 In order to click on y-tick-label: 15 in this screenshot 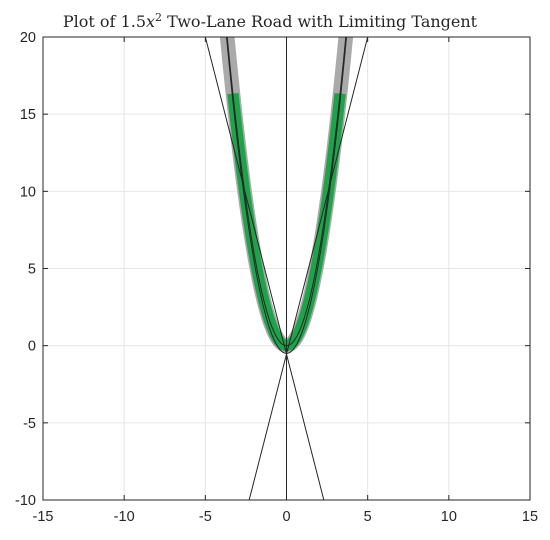, I will do `click(28, 115)`.